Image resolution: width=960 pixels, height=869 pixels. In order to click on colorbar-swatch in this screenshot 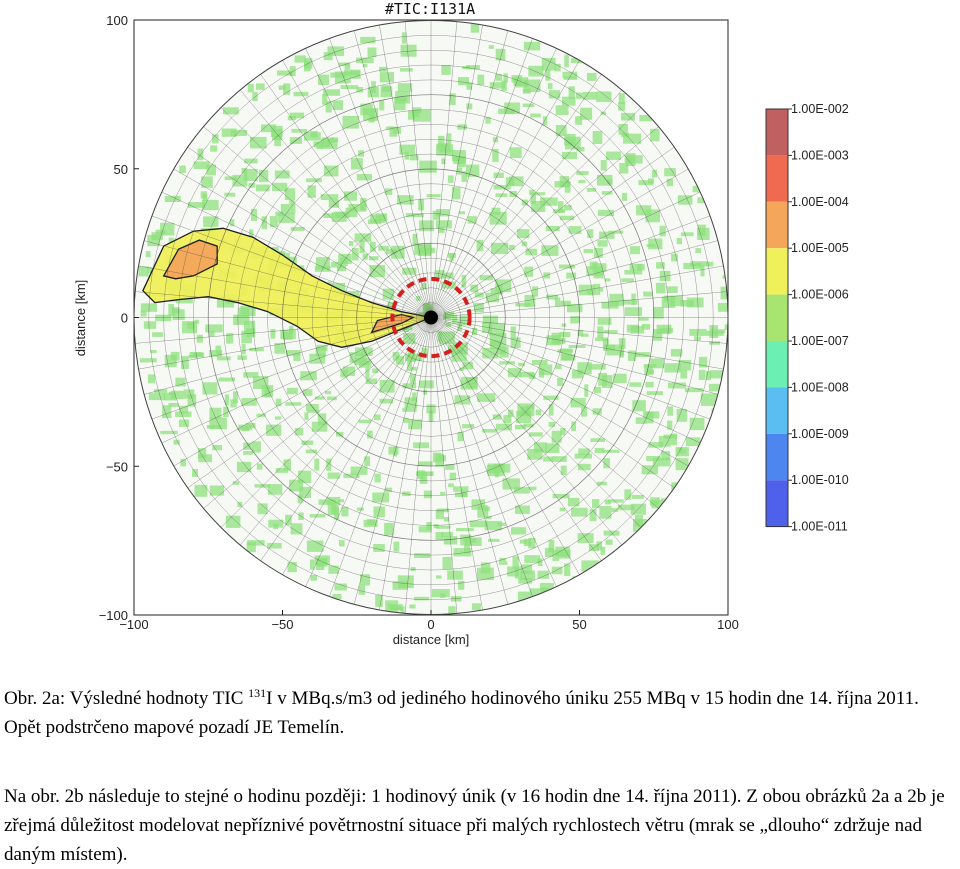, I will do `click(777, 132)`.